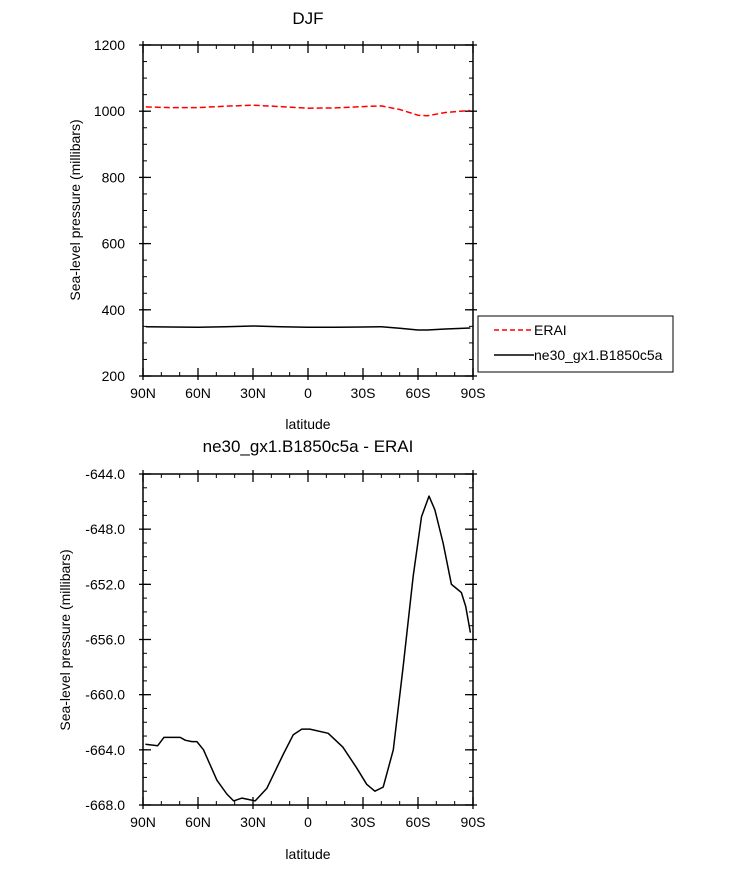 This screenshot has width=733, height=869. Describe the element at coordinates (109, 45) in the screenshot. I see `y-tick-label: 1200` at that location.